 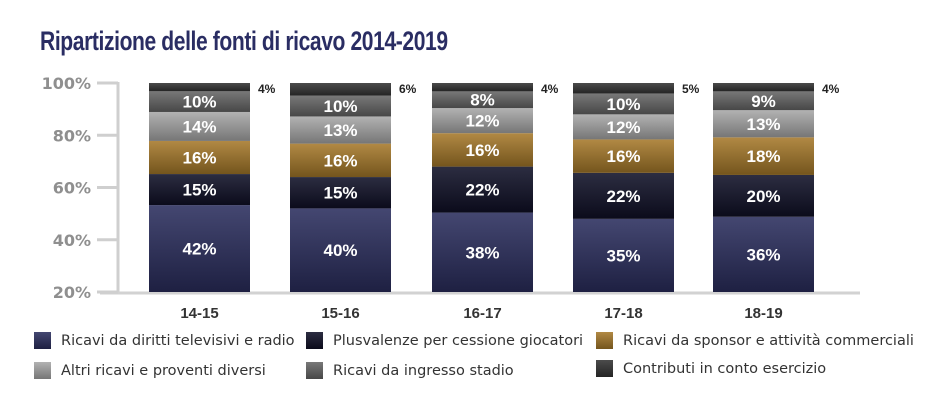 What do you see at coordinates (72, 292) in the screenshot?
I see `y-tick-label: 20%` at bounding box center [72, 292].